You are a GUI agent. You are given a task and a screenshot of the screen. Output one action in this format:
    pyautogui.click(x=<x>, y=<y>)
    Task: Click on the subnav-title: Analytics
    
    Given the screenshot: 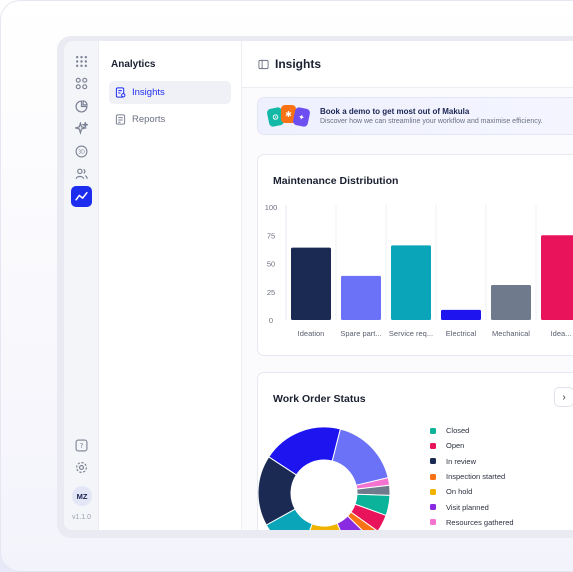 What is the action you would take?
    pyautogui.click(x=133, y=64)
    